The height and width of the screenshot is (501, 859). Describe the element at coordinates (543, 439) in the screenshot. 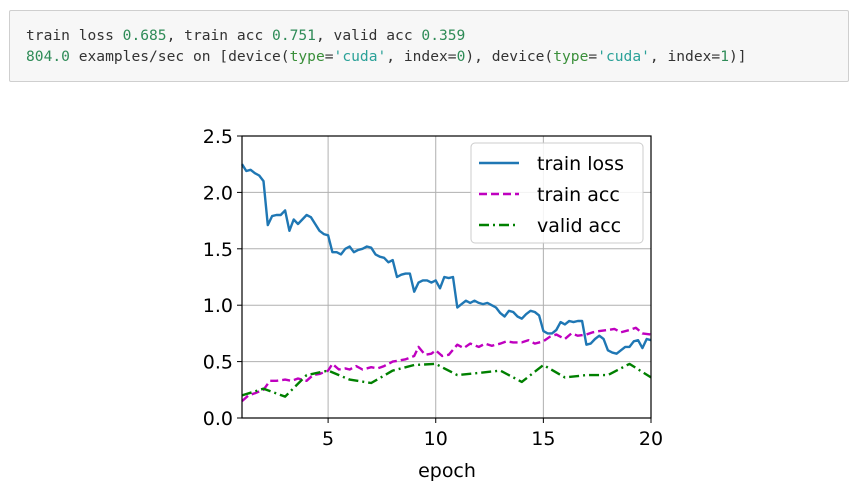

I see `x-tick-label: 15` at that location.